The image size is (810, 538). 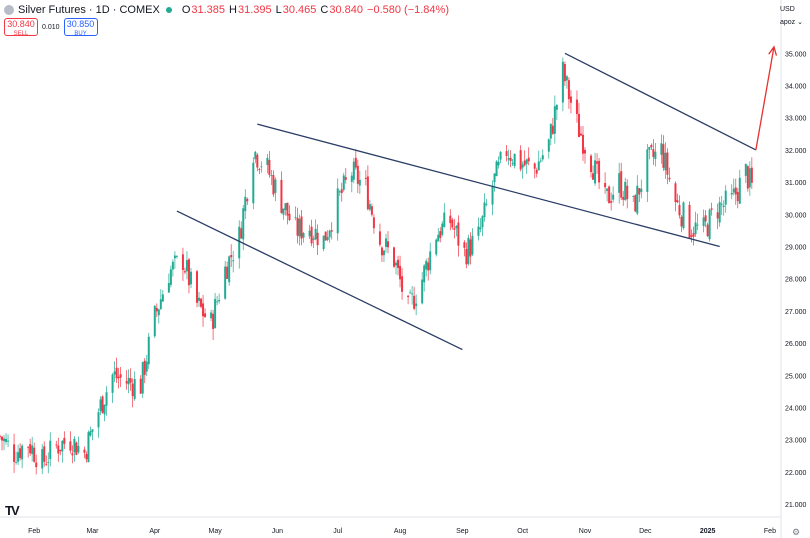 I want to click on currency-label: USD, so click(x=787, y=9).